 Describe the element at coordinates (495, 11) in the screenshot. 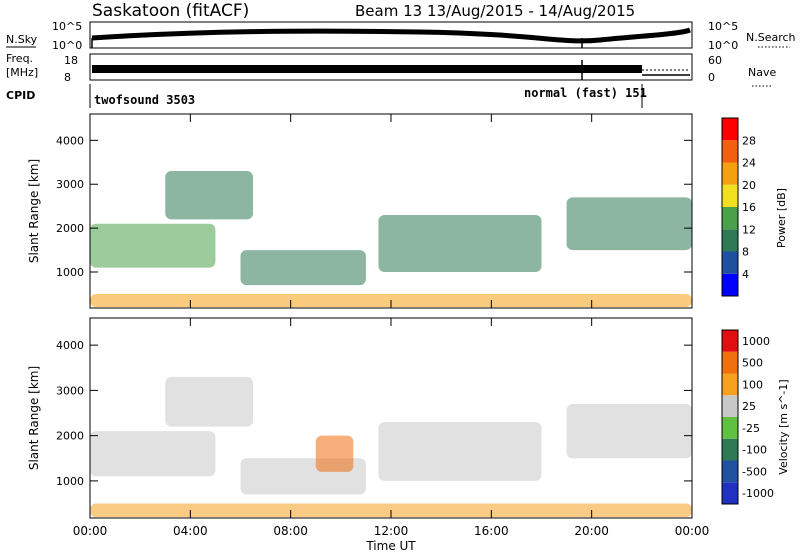

I see `beam-info: Beam 13 13/Aug/2015 - 14/Aug/2015` at that location.